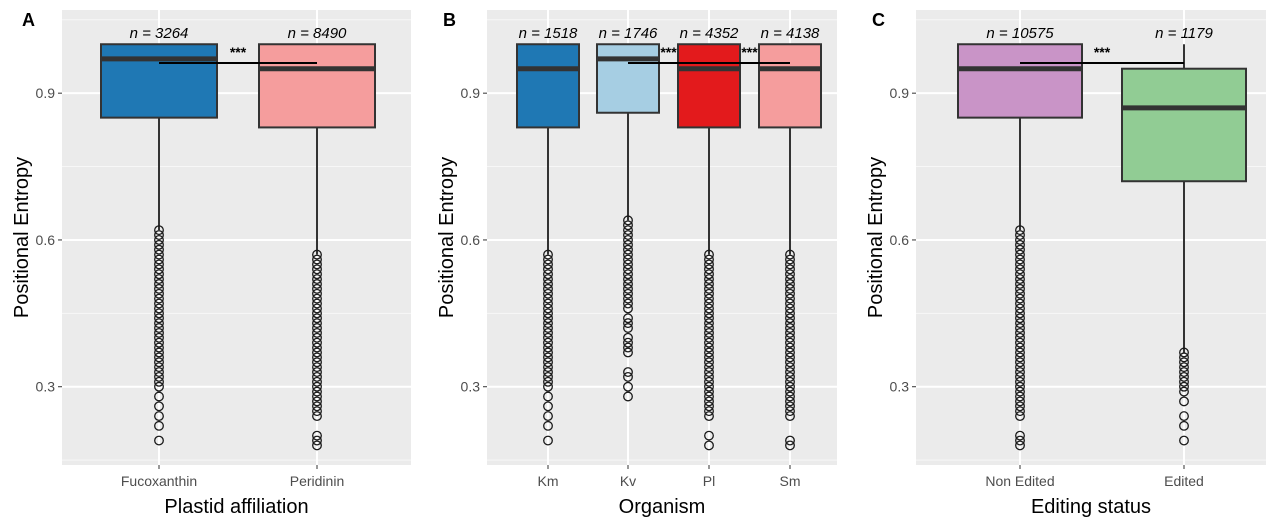  Describe the element at coordinates (1184, 33) in the screenshot. I see `n-label: n = 1179` at that location.